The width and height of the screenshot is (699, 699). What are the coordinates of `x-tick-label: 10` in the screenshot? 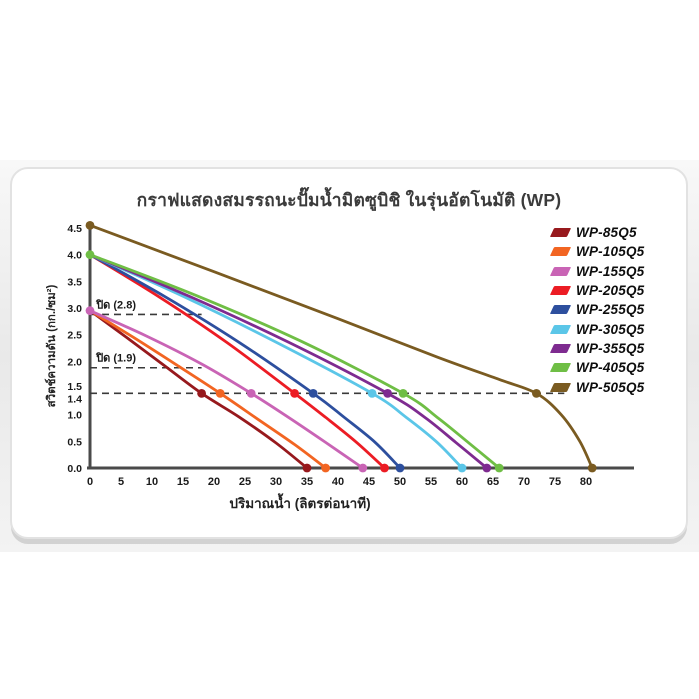 It's located at (152, 482).